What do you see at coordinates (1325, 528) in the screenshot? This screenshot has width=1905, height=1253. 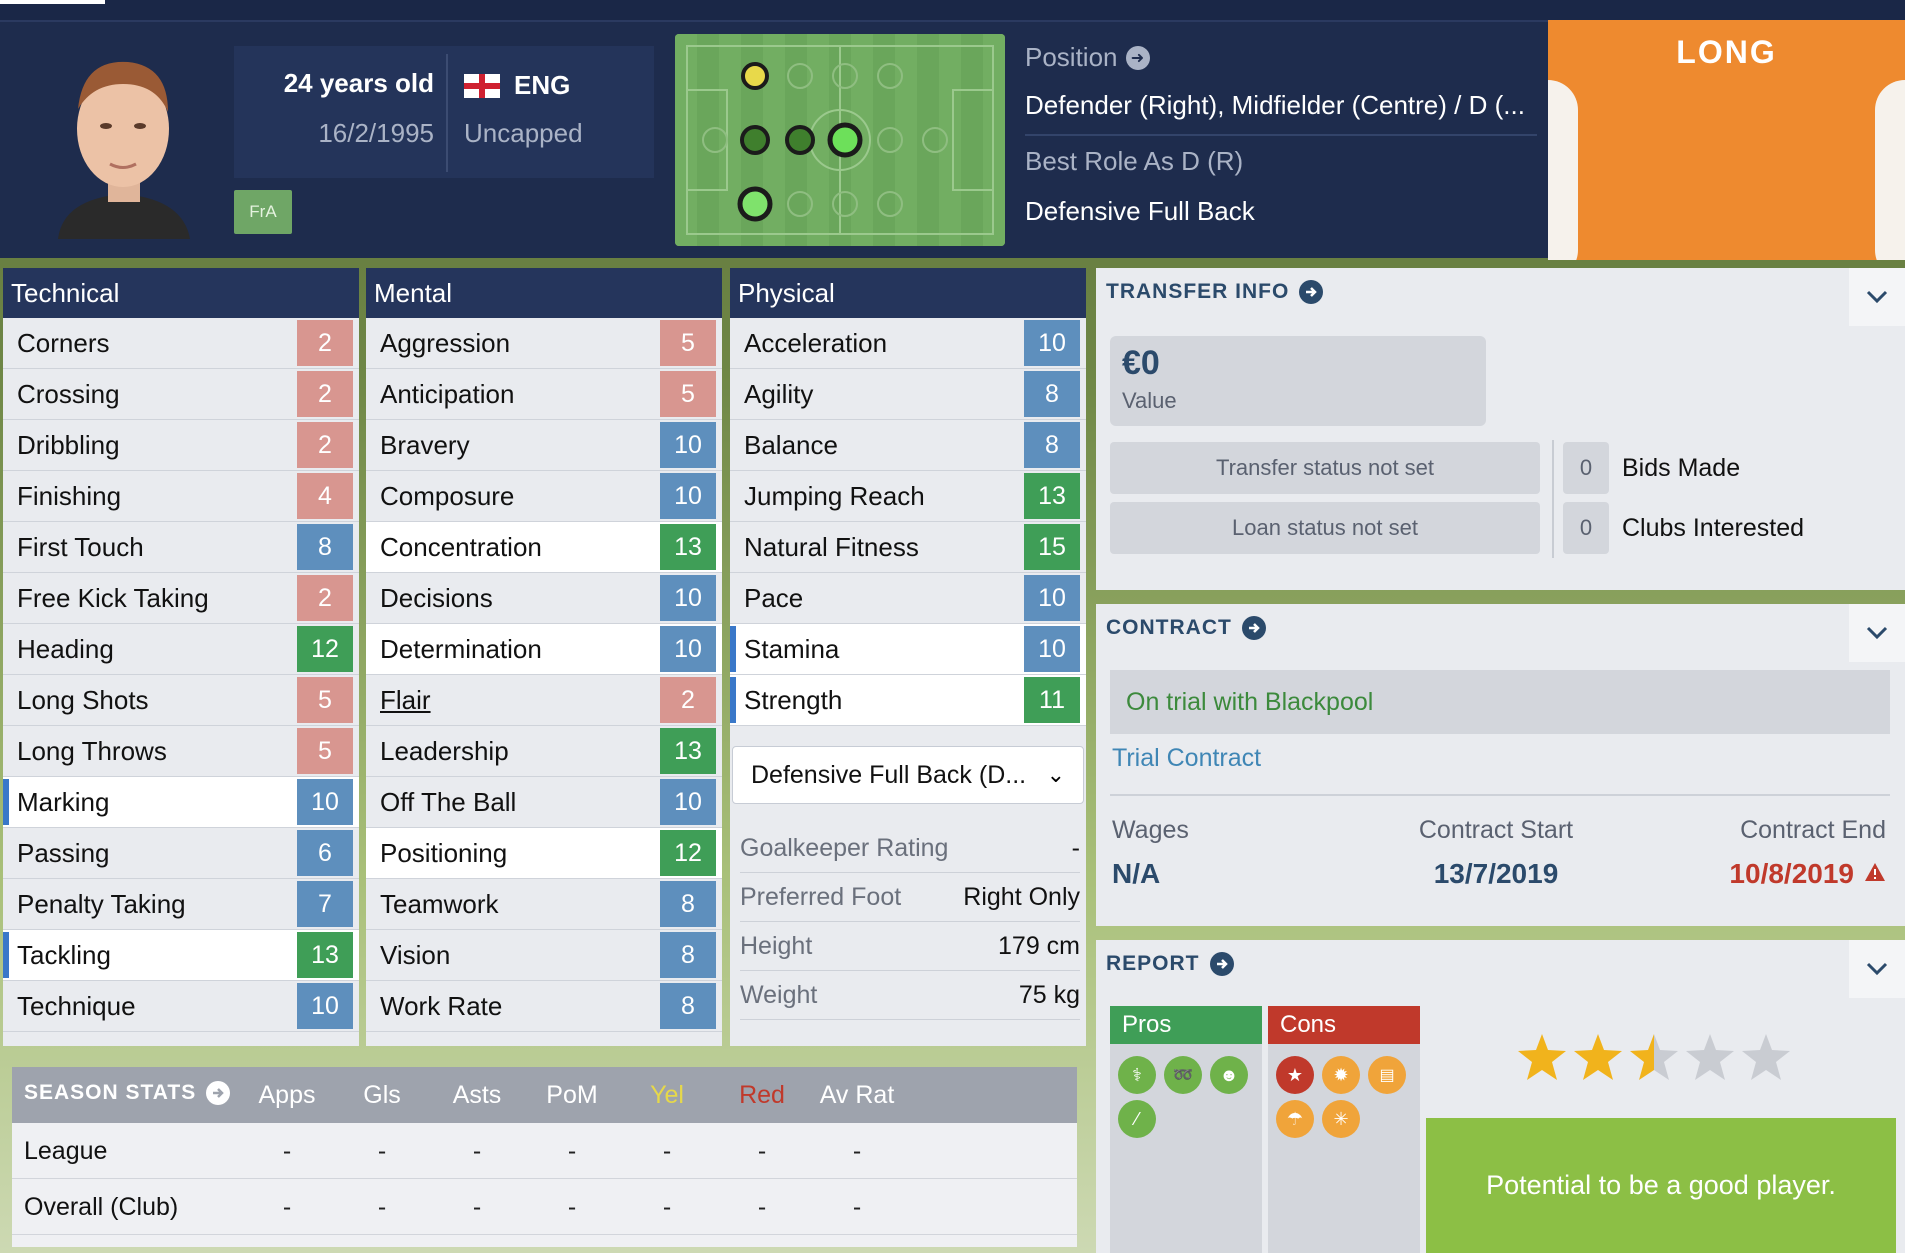 I see `loan-status: Loan status not set` at bounding box center [1325, 528].